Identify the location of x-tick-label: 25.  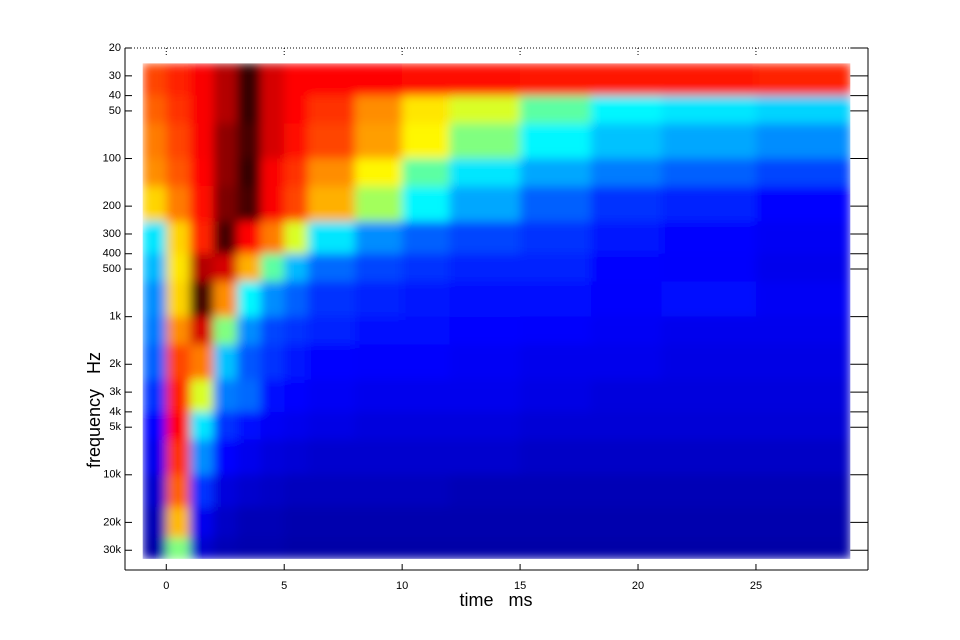
(756, 586).